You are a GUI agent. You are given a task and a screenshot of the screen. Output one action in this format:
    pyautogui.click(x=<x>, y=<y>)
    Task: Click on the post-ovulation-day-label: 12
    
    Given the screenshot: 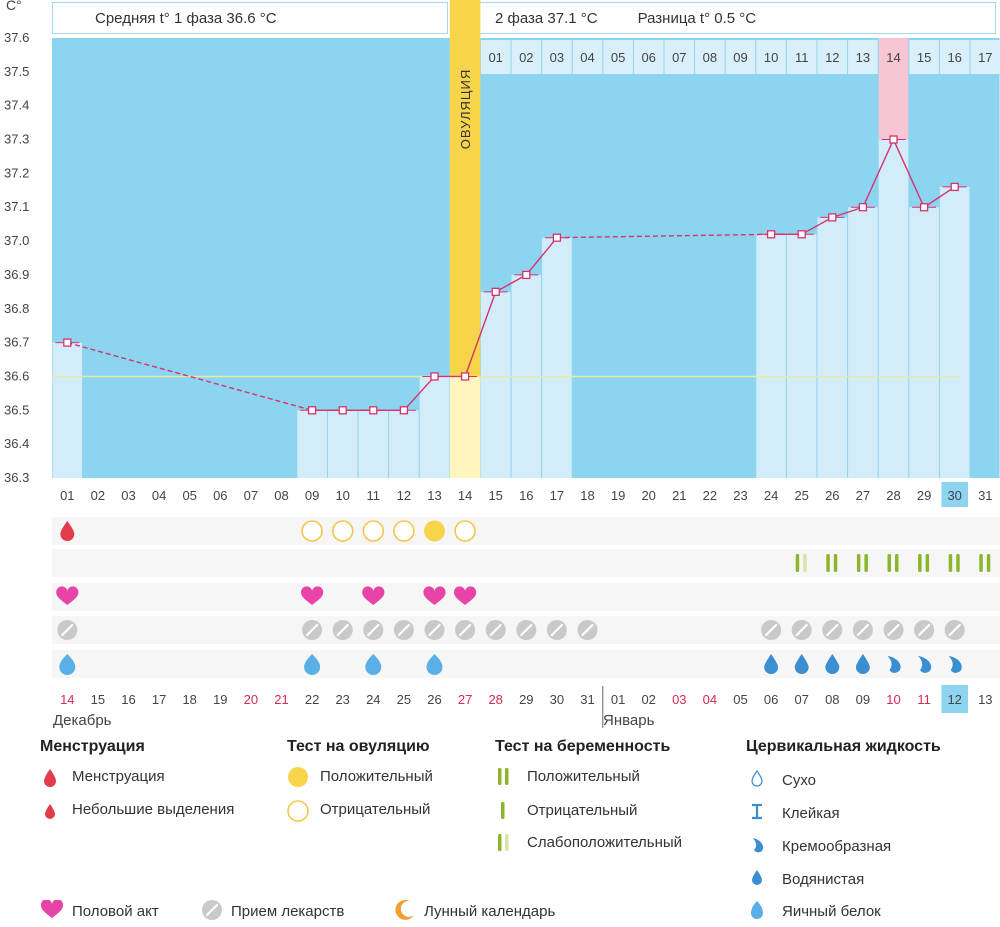 What is the action you would take?
    pyautogui.click(x=832, y=57)
    